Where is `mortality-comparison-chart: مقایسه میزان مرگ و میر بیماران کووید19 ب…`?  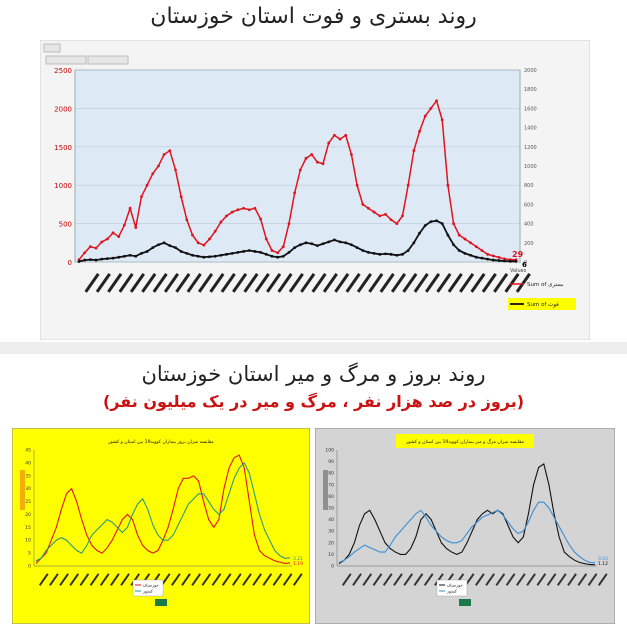 mortality-comparison-chart: مقایسه میزان مرگ و میر بیماران کووید19 ب… is located at coordinates (465, 526).